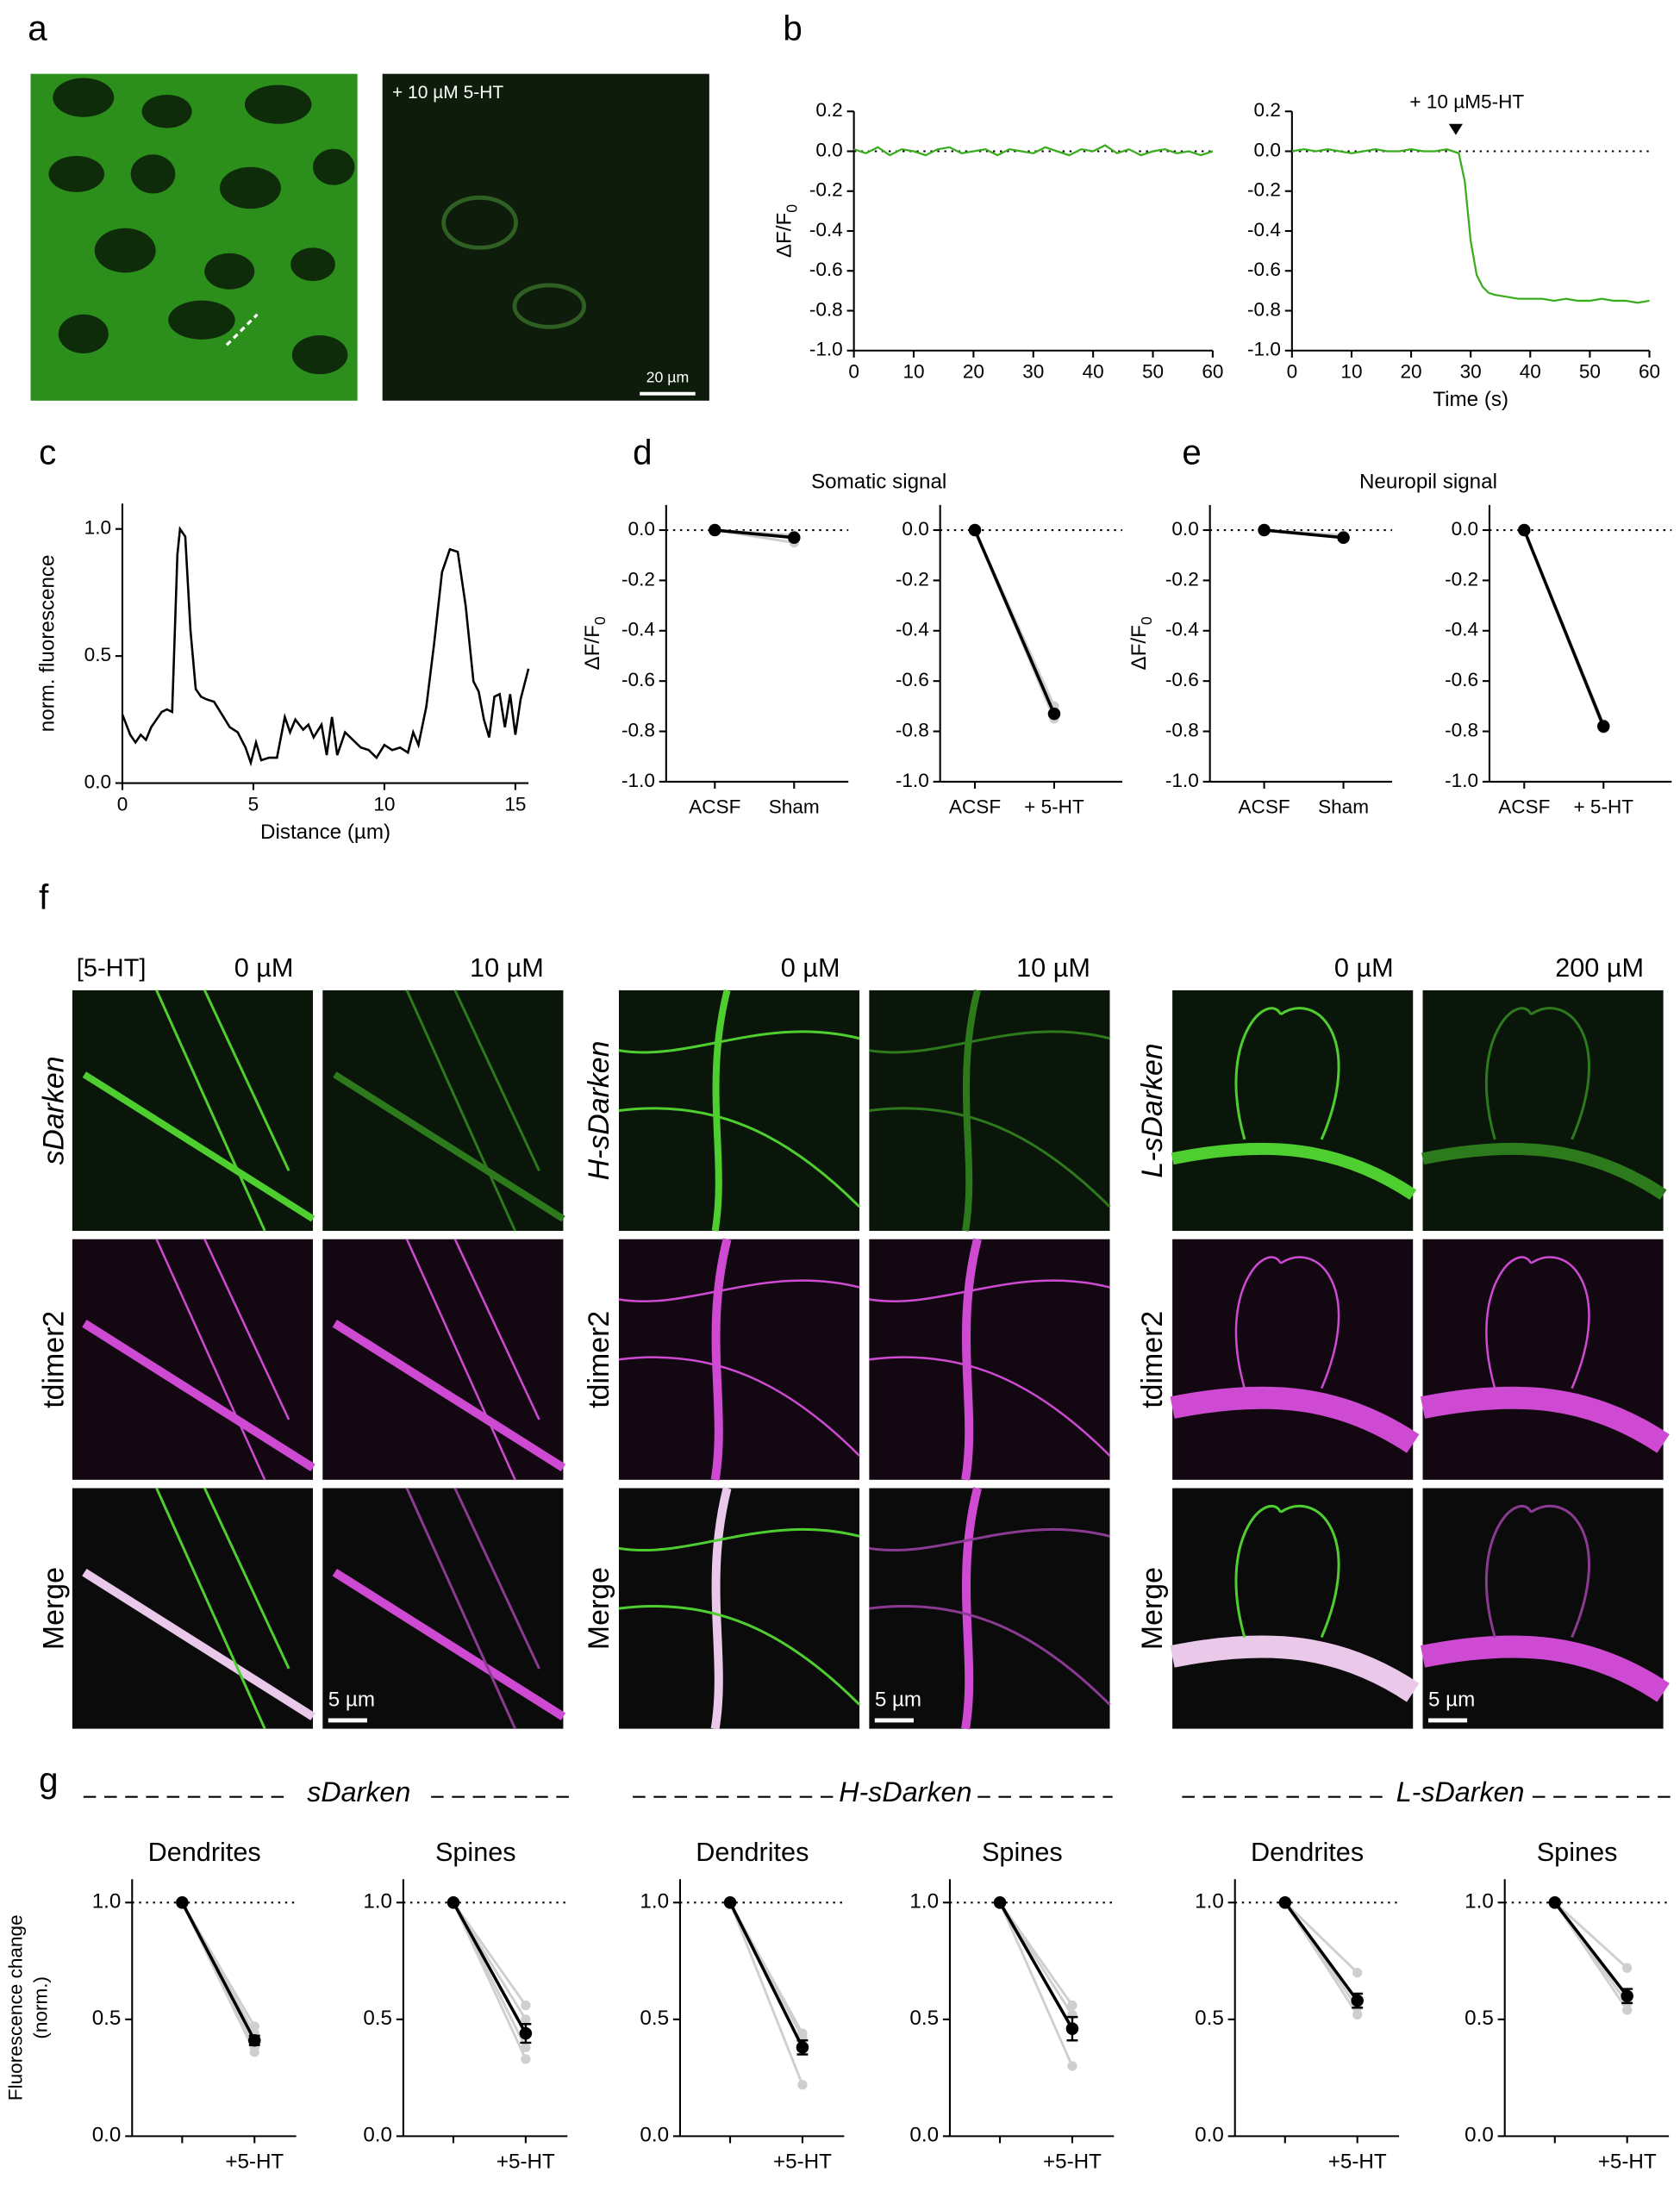  What do you see at coordinates (638, 679) in the screenshot?
I see `y-tick-label: -0.6` at bounding box center [638, 679].